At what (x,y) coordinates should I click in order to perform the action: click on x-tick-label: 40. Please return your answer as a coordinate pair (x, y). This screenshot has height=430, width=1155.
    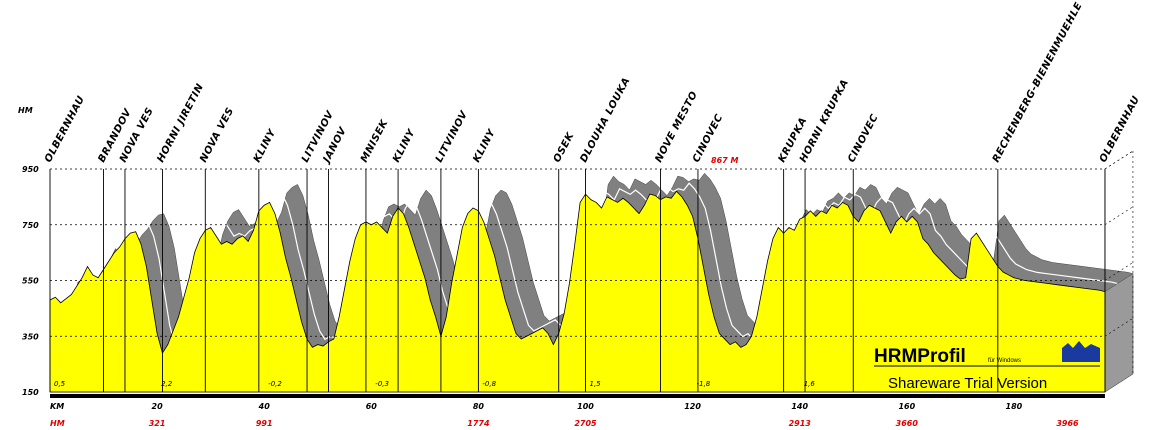
    Looking at the image, I should click on (264, 406).